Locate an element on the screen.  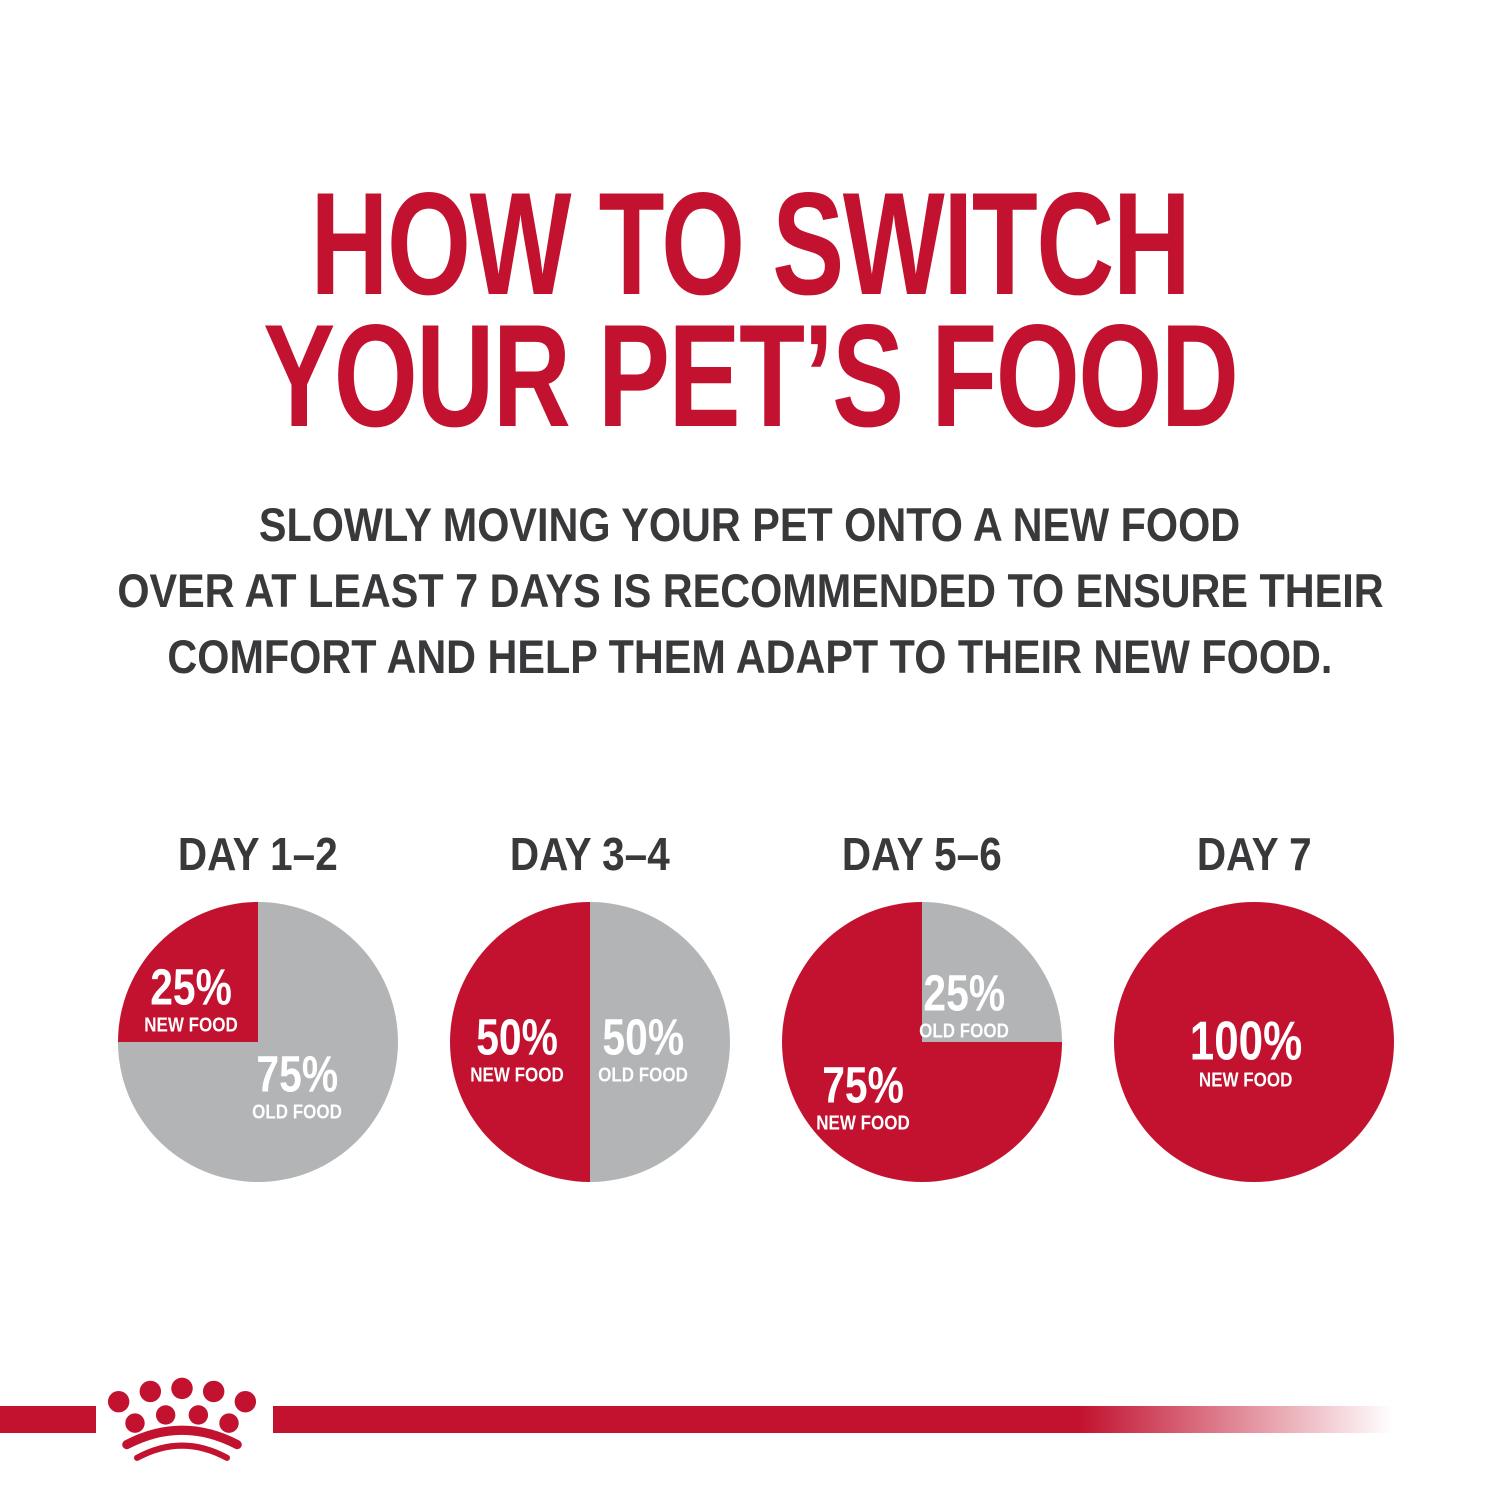
day-1-2-label-text: DAY 1–2 is located at coordinates (258, 854).